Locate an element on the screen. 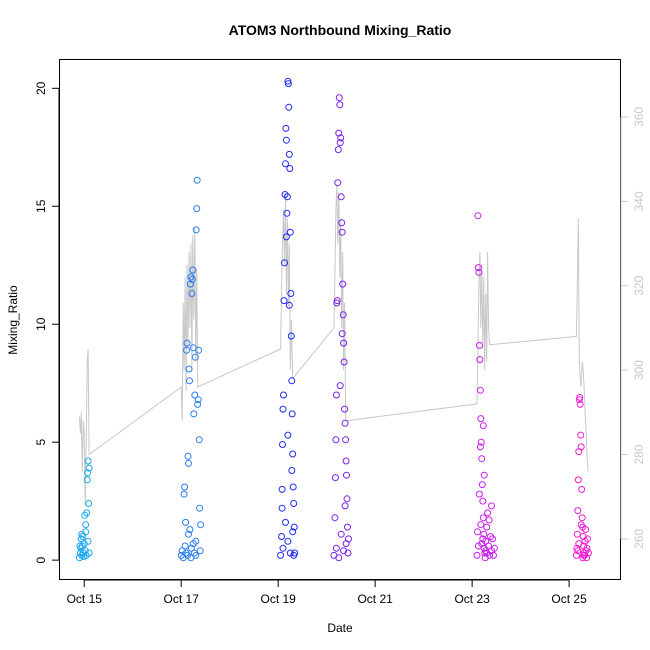 This screenshot has height=650, width=650. x-axis: Oct 15 Oct 17 Oct 19 Oct 21 Oct 23 Oct 25 is located at coordinates (327, 592).